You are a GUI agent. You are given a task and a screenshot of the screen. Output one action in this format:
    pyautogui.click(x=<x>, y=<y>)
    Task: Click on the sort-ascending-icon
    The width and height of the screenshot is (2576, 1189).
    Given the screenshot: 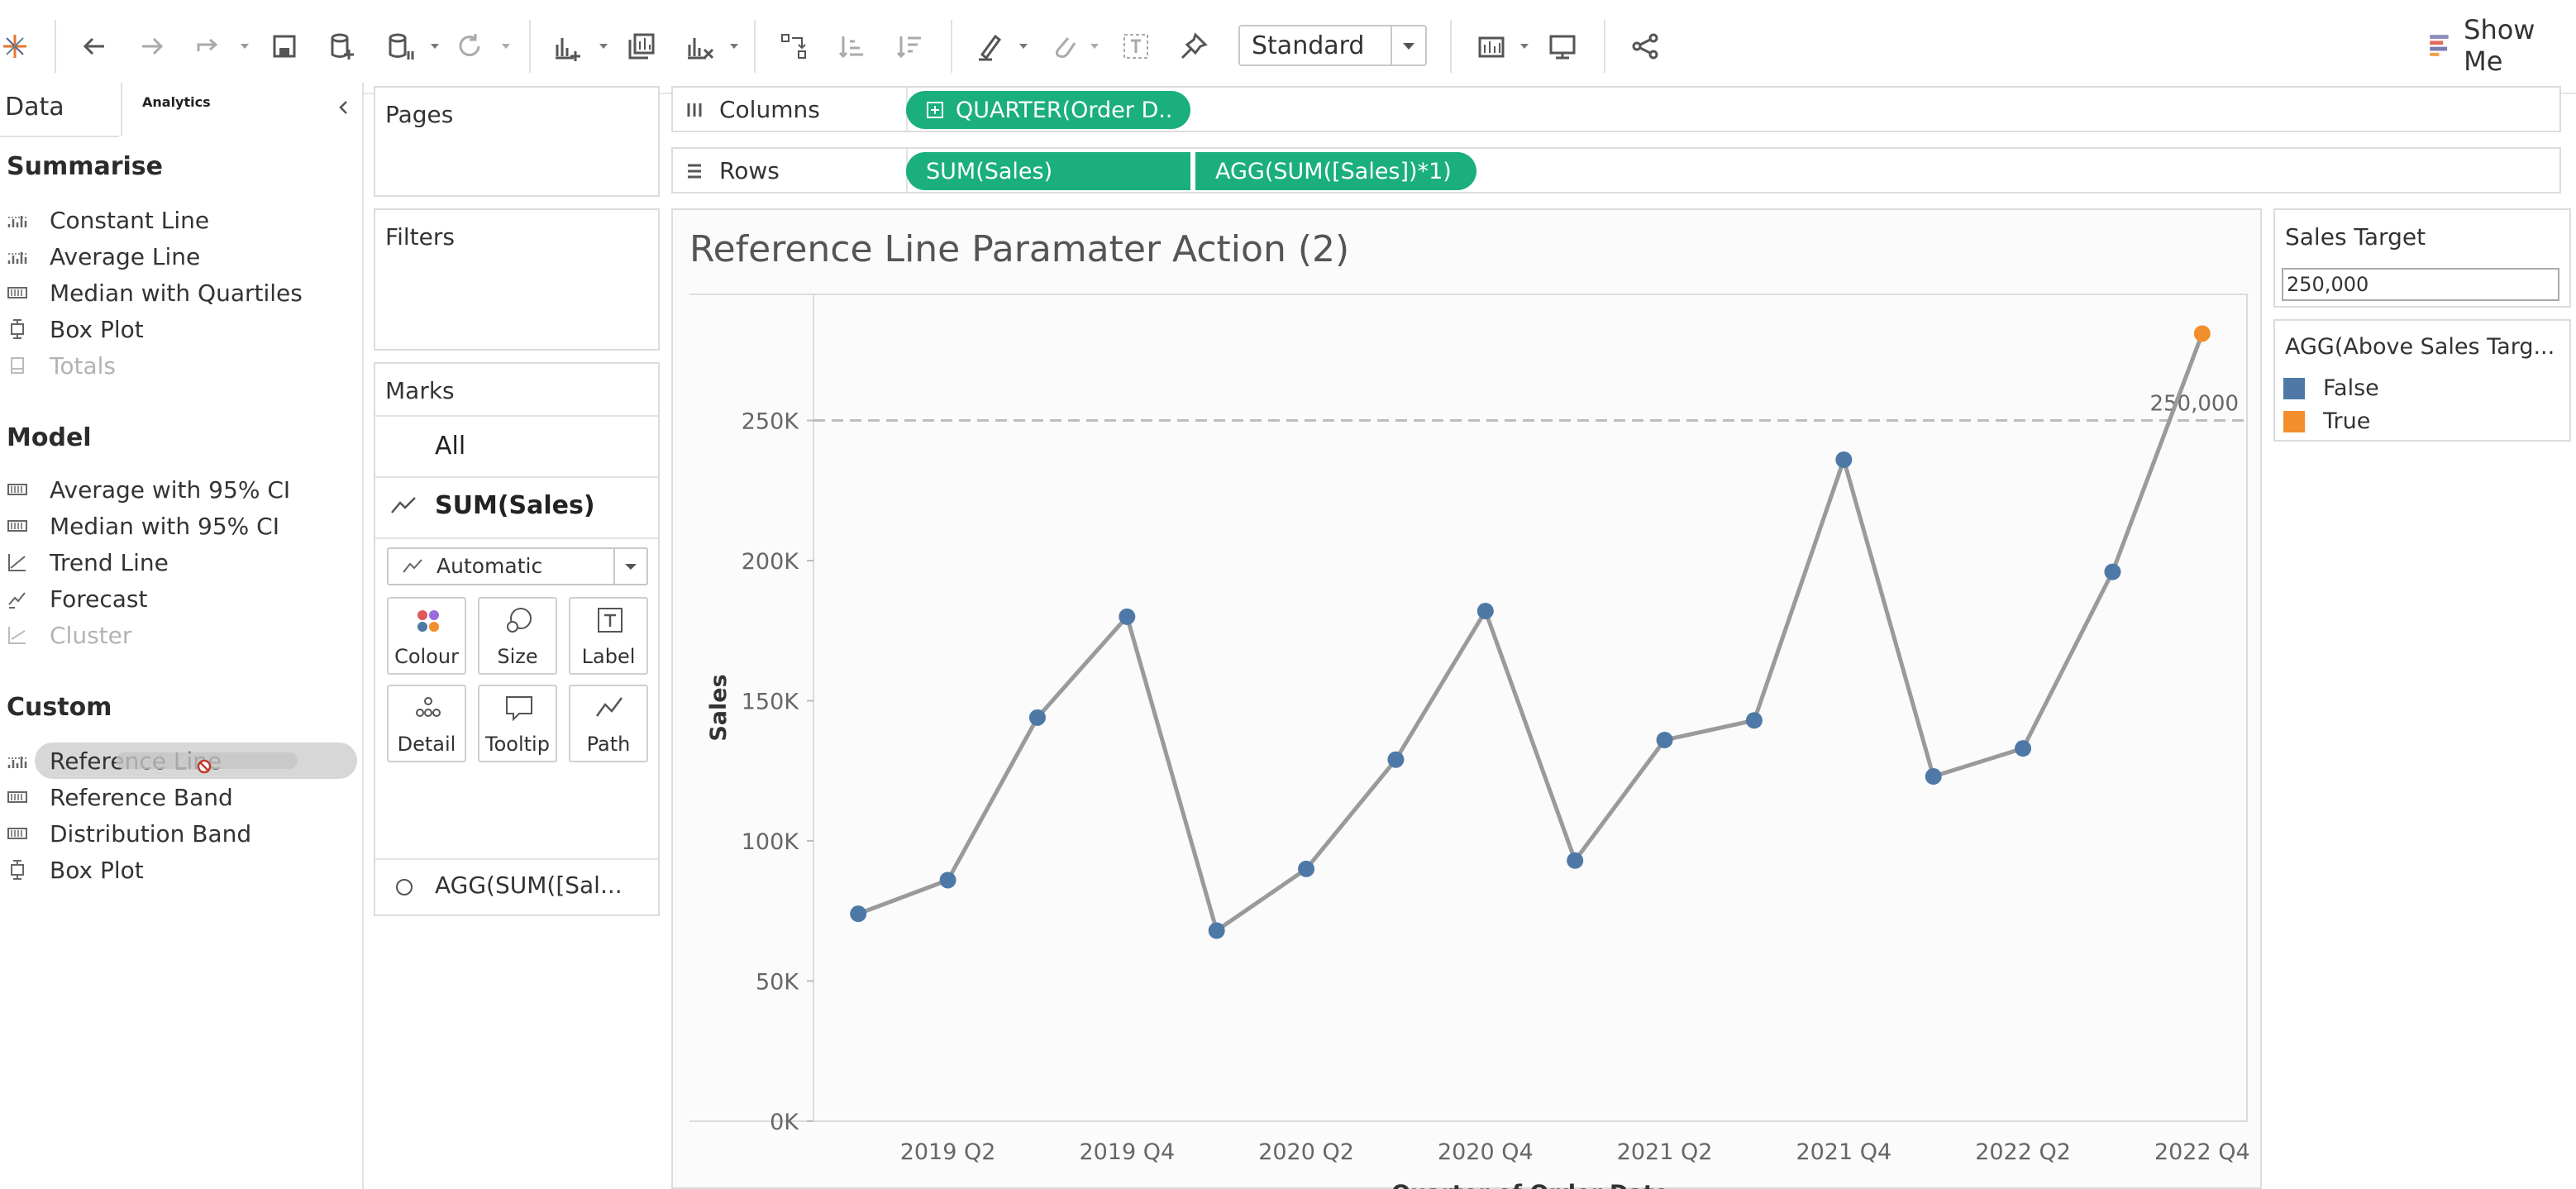 What is the action you would take?
    pyautogui.click(x=852, y=46)
    